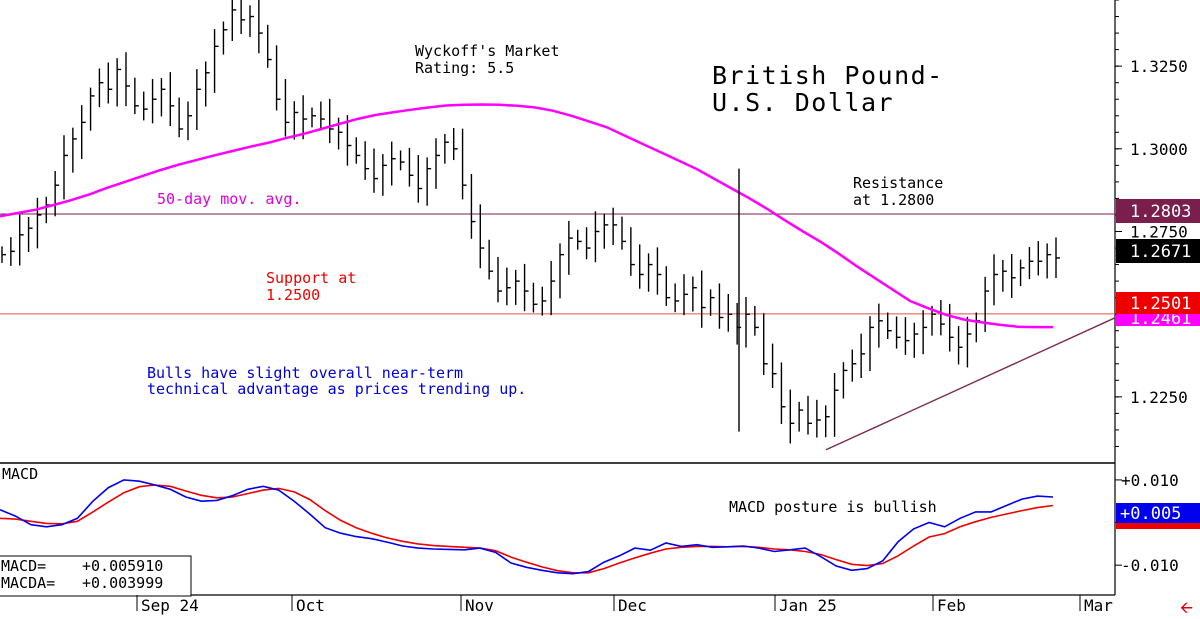 This screenshot has height=619, width=1200. Describe the element at coordinates (305, 373) in the screenshot. I see `commentary-line1: Bulls have slight overall near-term` at that location.